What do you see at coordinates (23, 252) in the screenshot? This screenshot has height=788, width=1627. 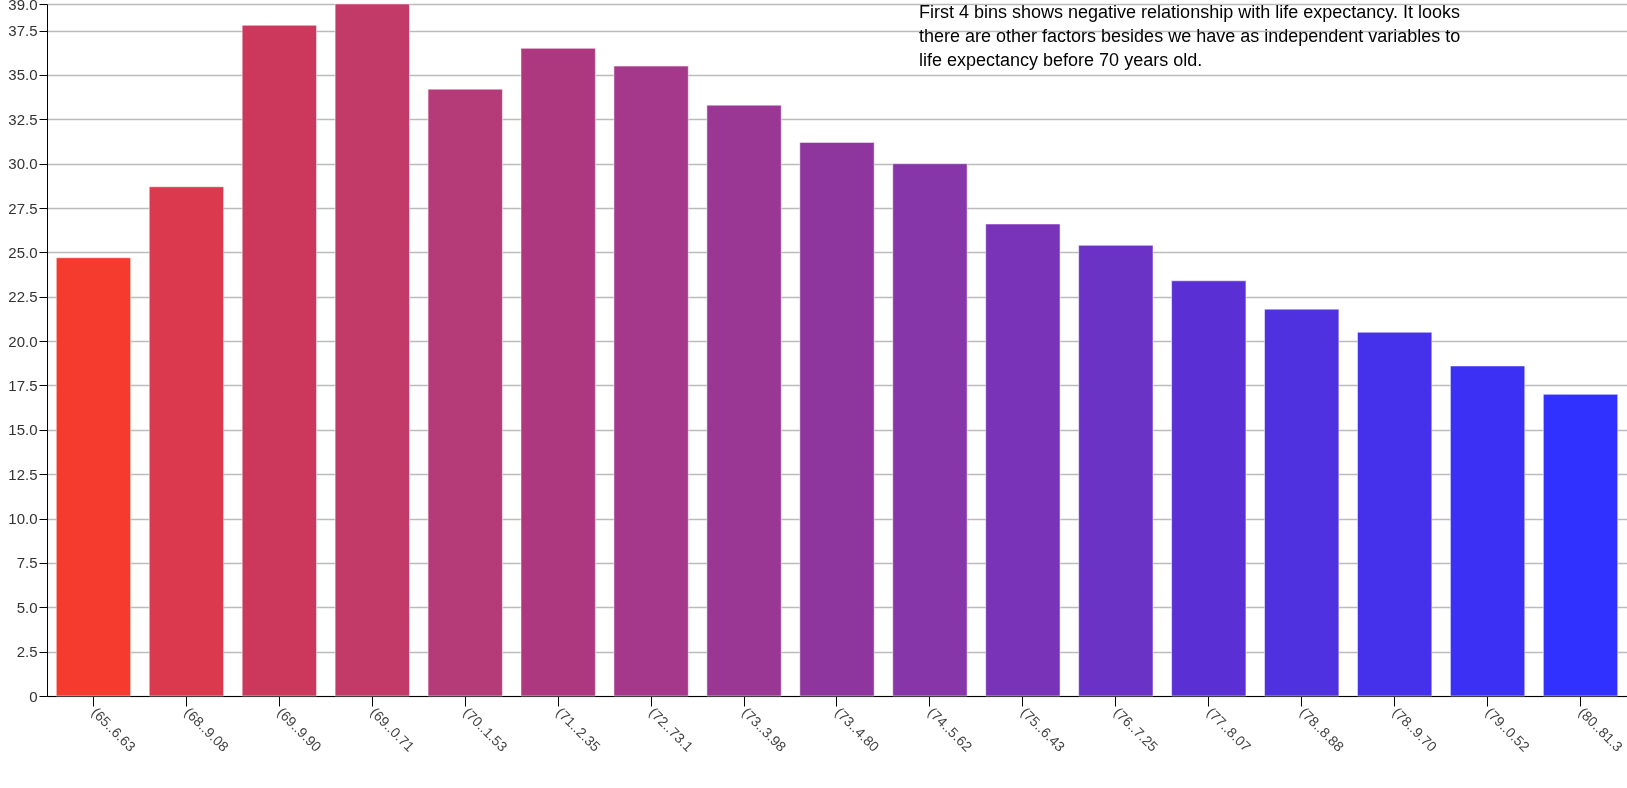 I see `y-tick-label: 25.0` at bounding box center [23, 252].